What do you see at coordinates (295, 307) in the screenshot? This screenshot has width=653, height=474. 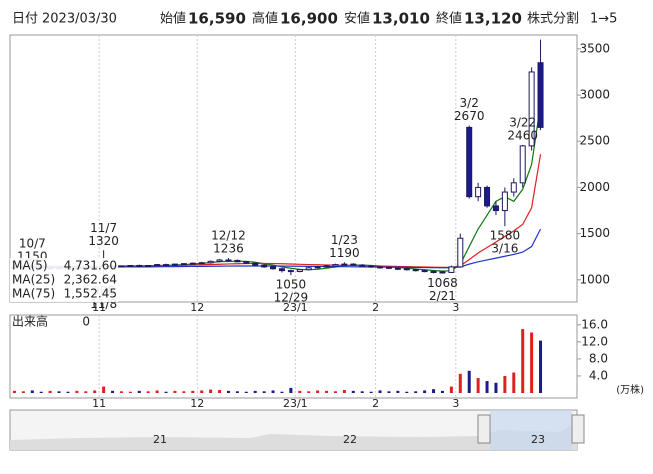 I see `x-tick-label: 23/1` at bounding box center [295, 307].